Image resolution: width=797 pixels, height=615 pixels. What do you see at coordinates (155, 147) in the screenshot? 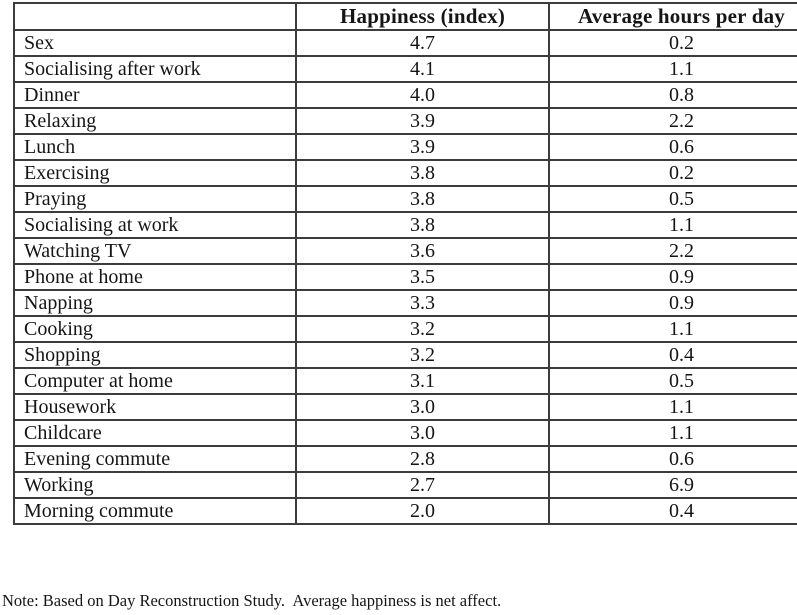
I see `activity-cell: Lunch` at bounding box center [155, 147].